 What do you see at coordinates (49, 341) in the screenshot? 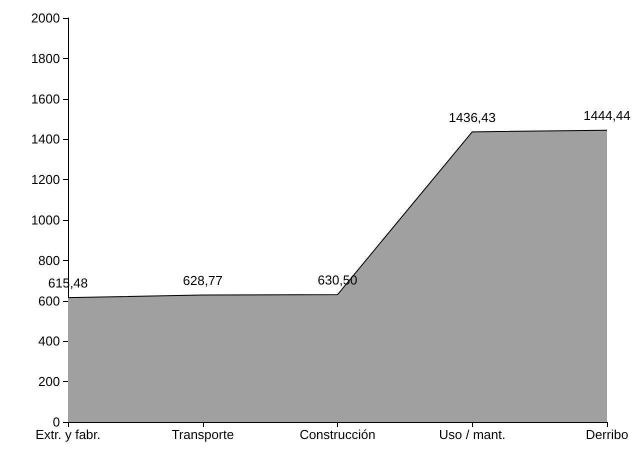
I see `y-tick-label: 400` at bounding box center [49, 341].